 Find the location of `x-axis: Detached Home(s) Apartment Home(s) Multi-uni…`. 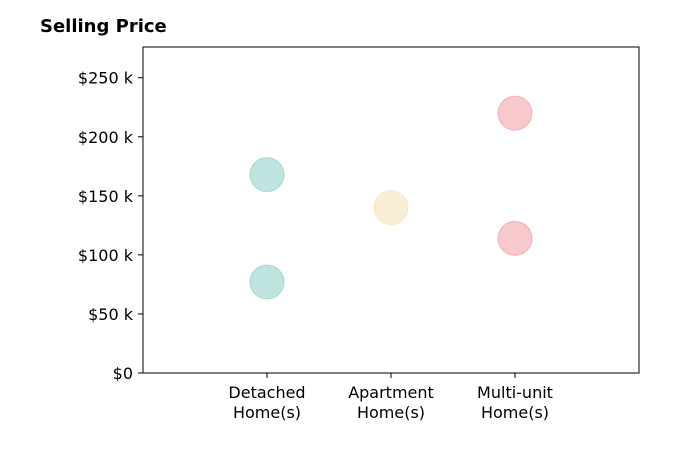

x-axis: Detached Home(s) Apartment Home(s) Multi-uni… is located at coordinates (390, 397).